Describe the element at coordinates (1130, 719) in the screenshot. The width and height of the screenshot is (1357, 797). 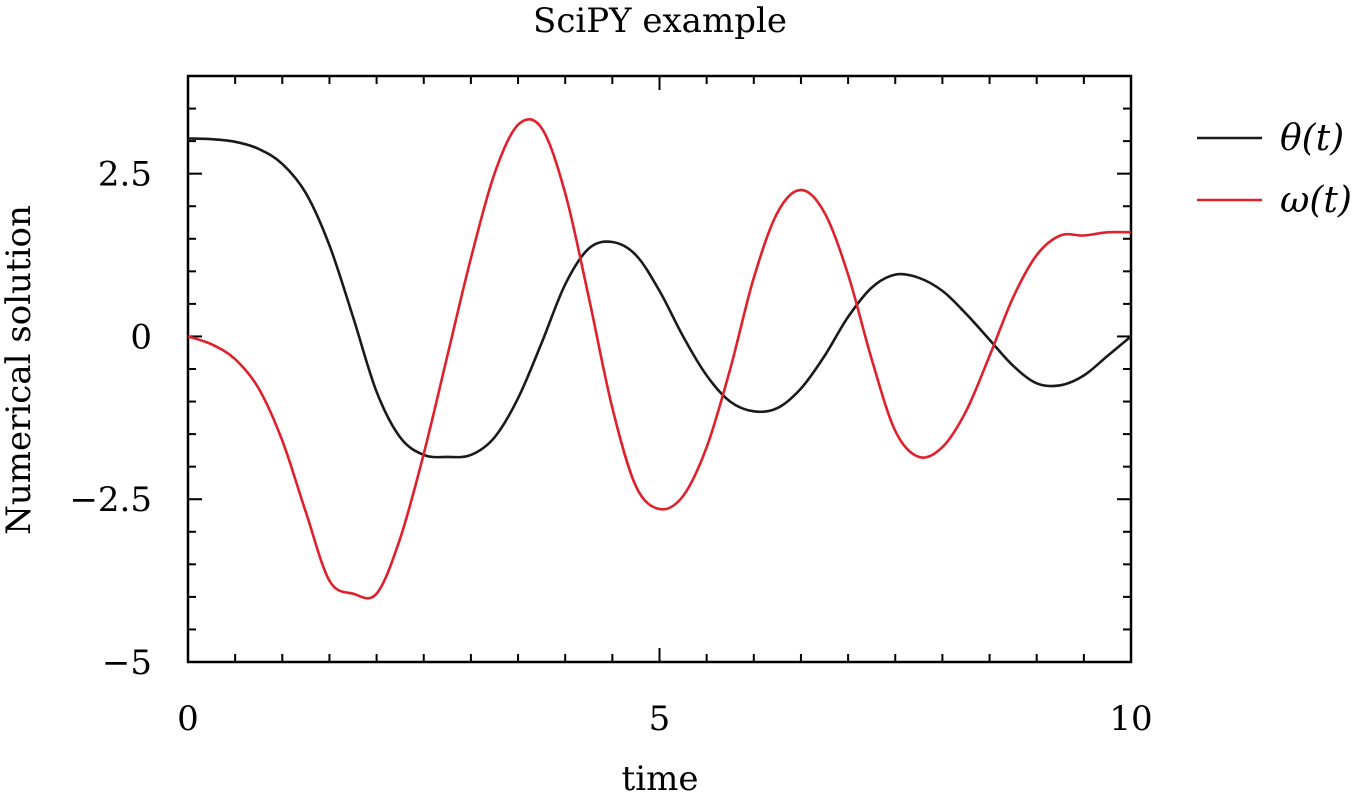
I see `x-tick-label: 10` at that location.